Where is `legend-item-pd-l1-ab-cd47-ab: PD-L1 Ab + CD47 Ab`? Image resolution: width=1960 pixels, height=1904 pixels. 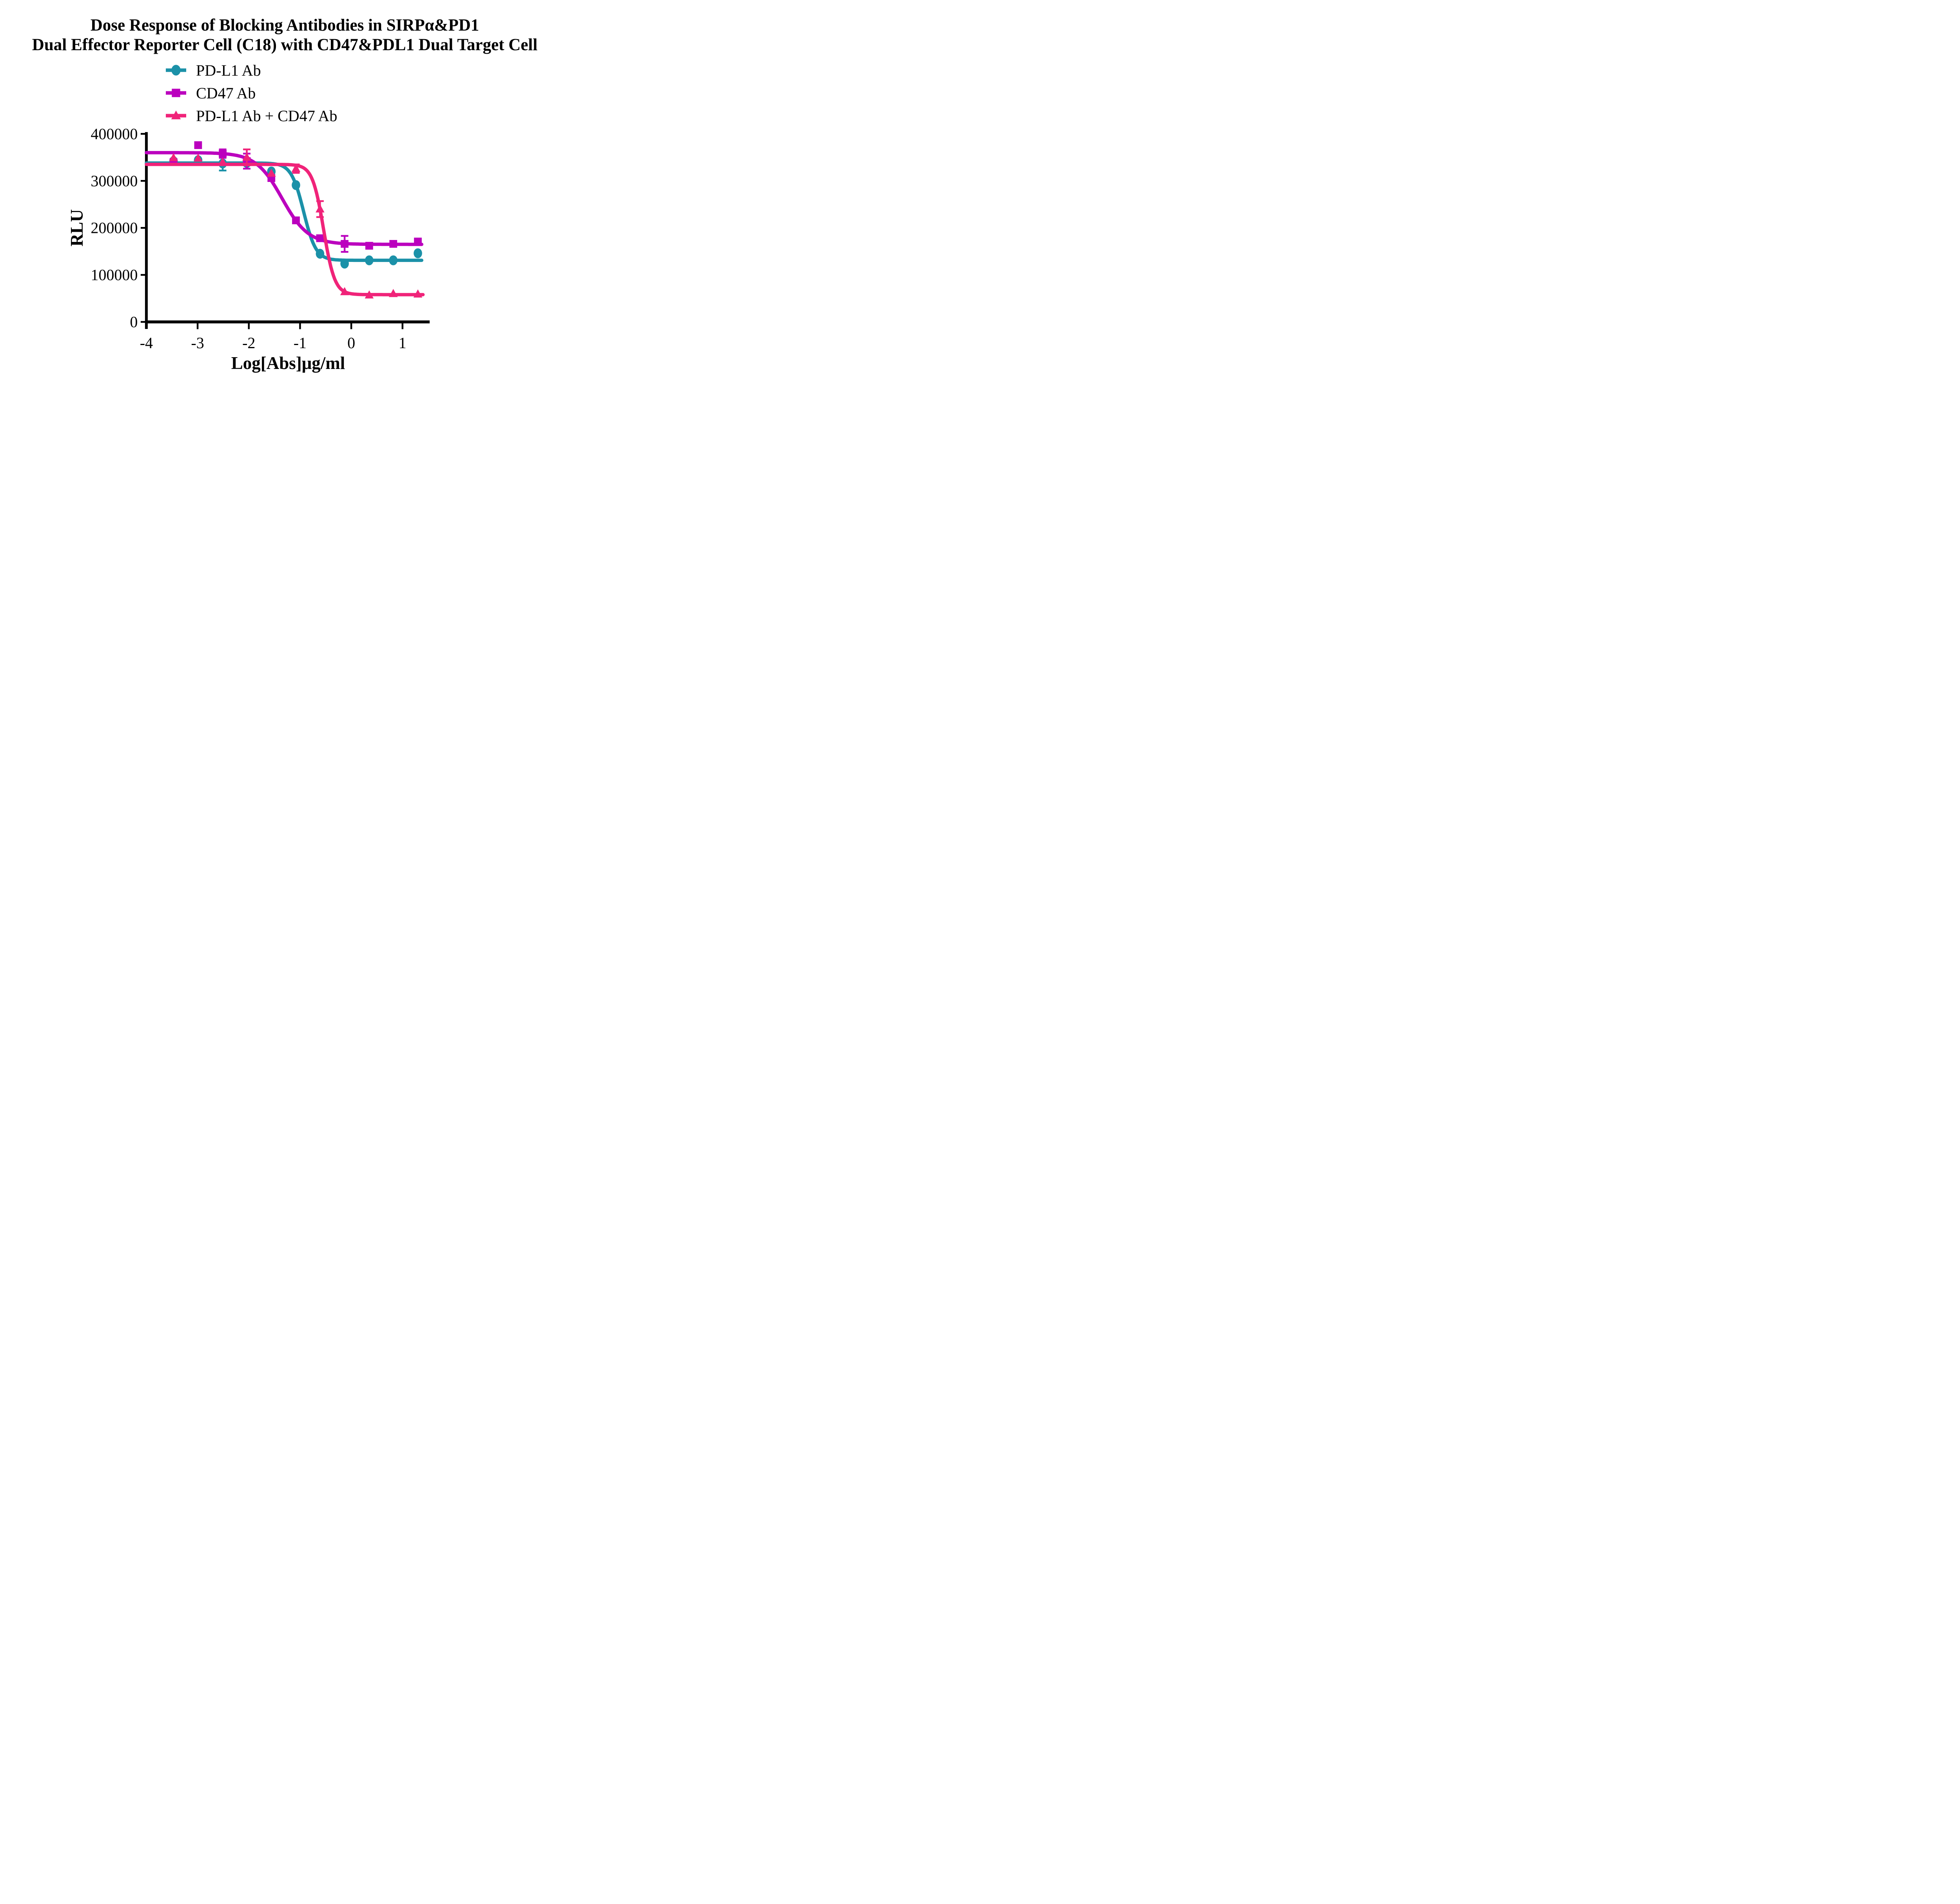
legend-item-pd-l1-ab-cd47-ab: PD-L1 Ab + CD47 Ab is located at coordinates (251, 115).